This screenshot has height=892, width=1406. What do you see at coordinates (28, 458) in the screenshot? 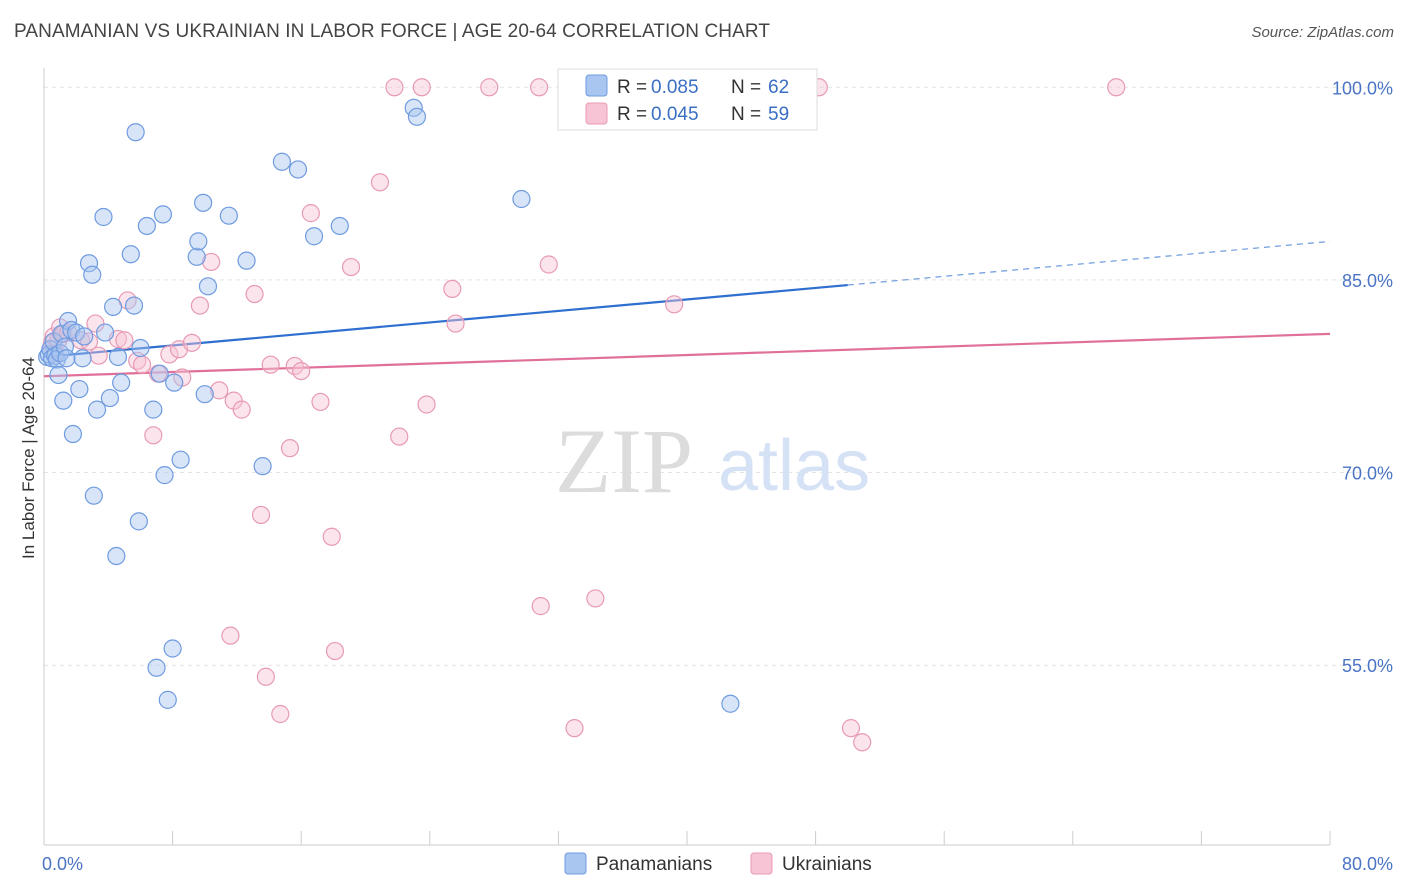
I see `y-axis-label: In Labor Force | Age 20-64` at bounding box center [28, 458].